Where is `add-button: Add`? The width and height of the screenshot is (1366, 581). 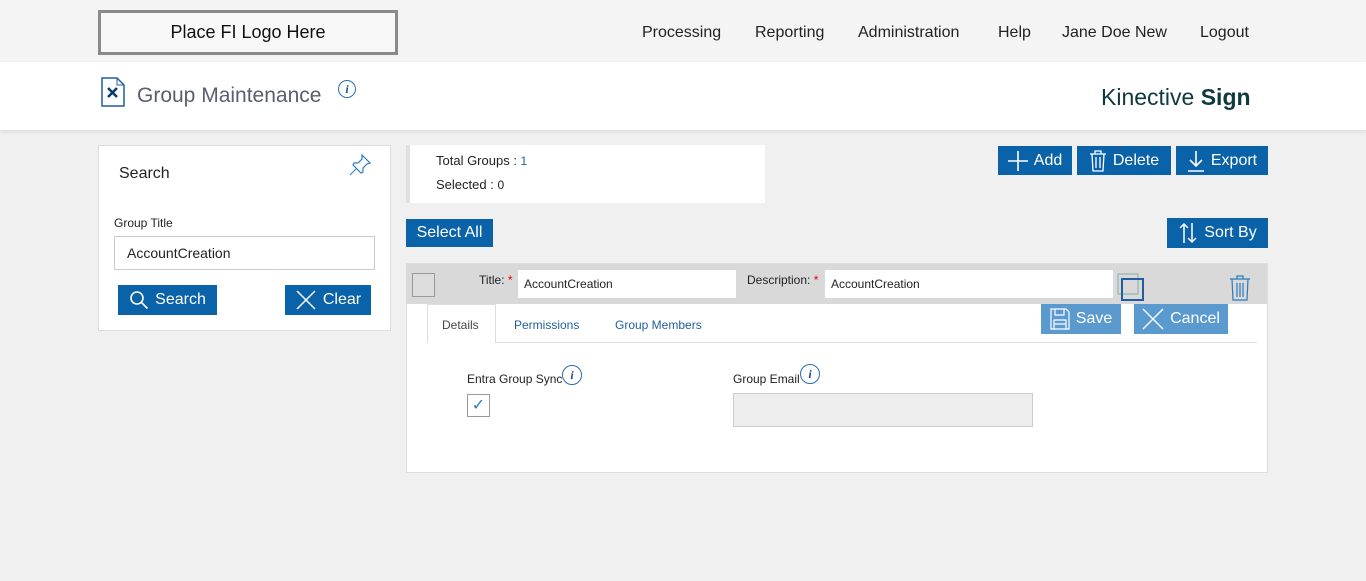 add-button: Add is located at coordinates (1035, 160).